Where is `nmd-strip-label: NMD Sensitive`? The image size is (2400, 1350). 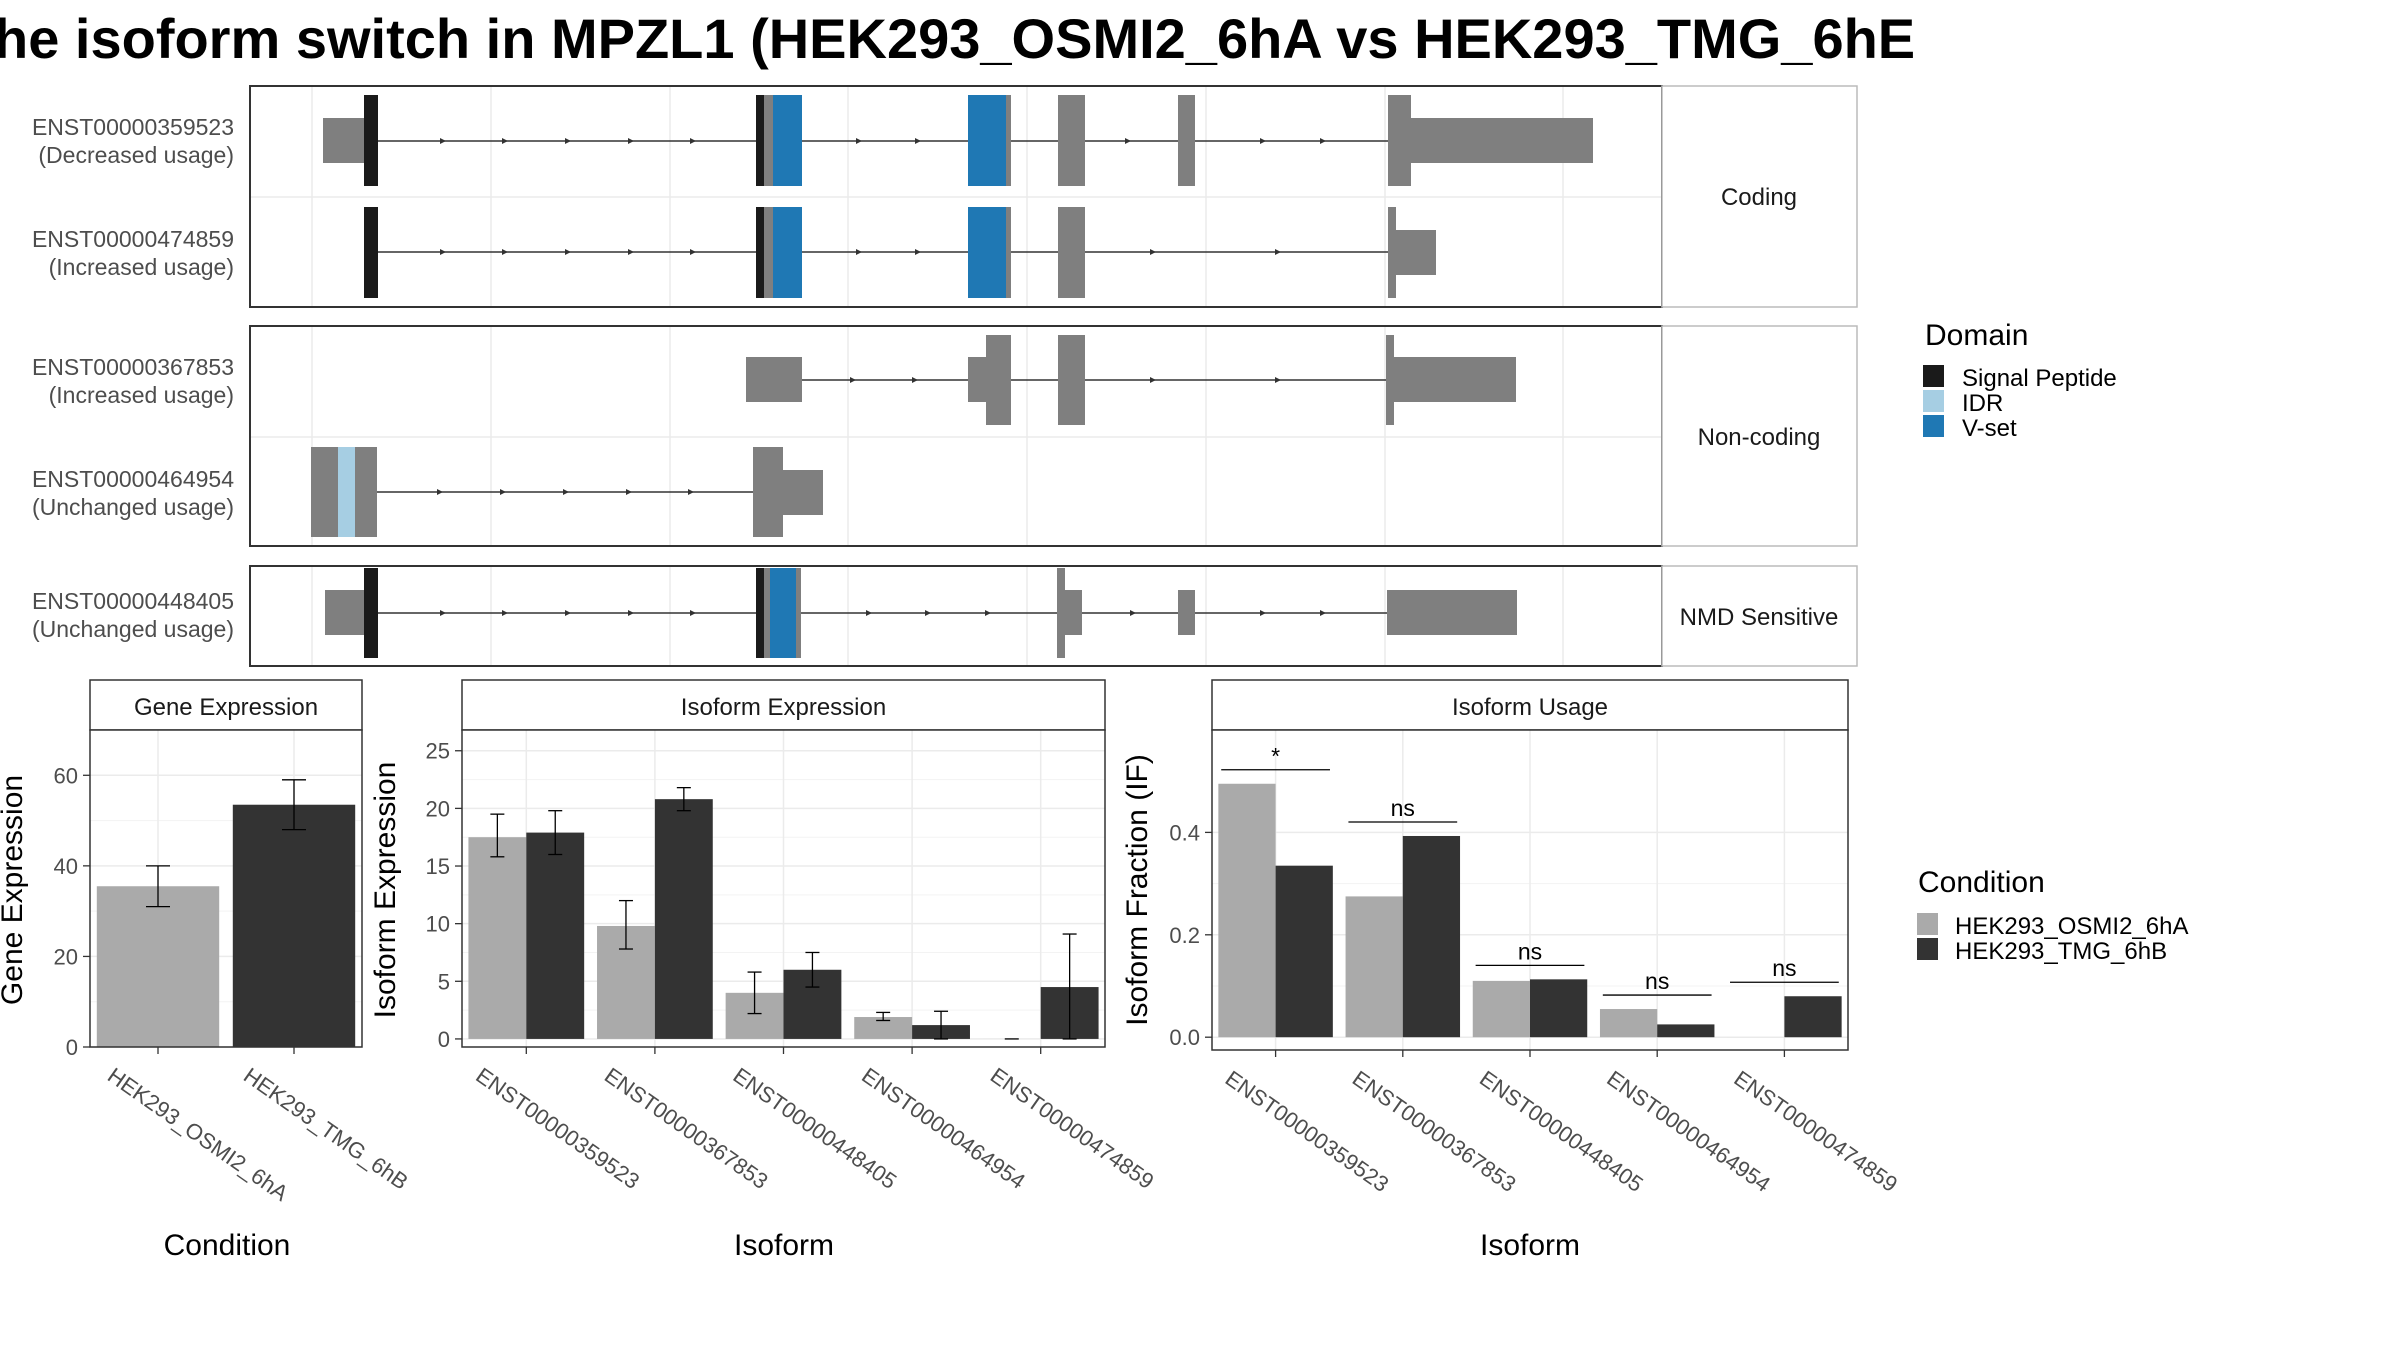
nmd-strip-label: NMD Sensitive is located at coordinates (1759, 617).